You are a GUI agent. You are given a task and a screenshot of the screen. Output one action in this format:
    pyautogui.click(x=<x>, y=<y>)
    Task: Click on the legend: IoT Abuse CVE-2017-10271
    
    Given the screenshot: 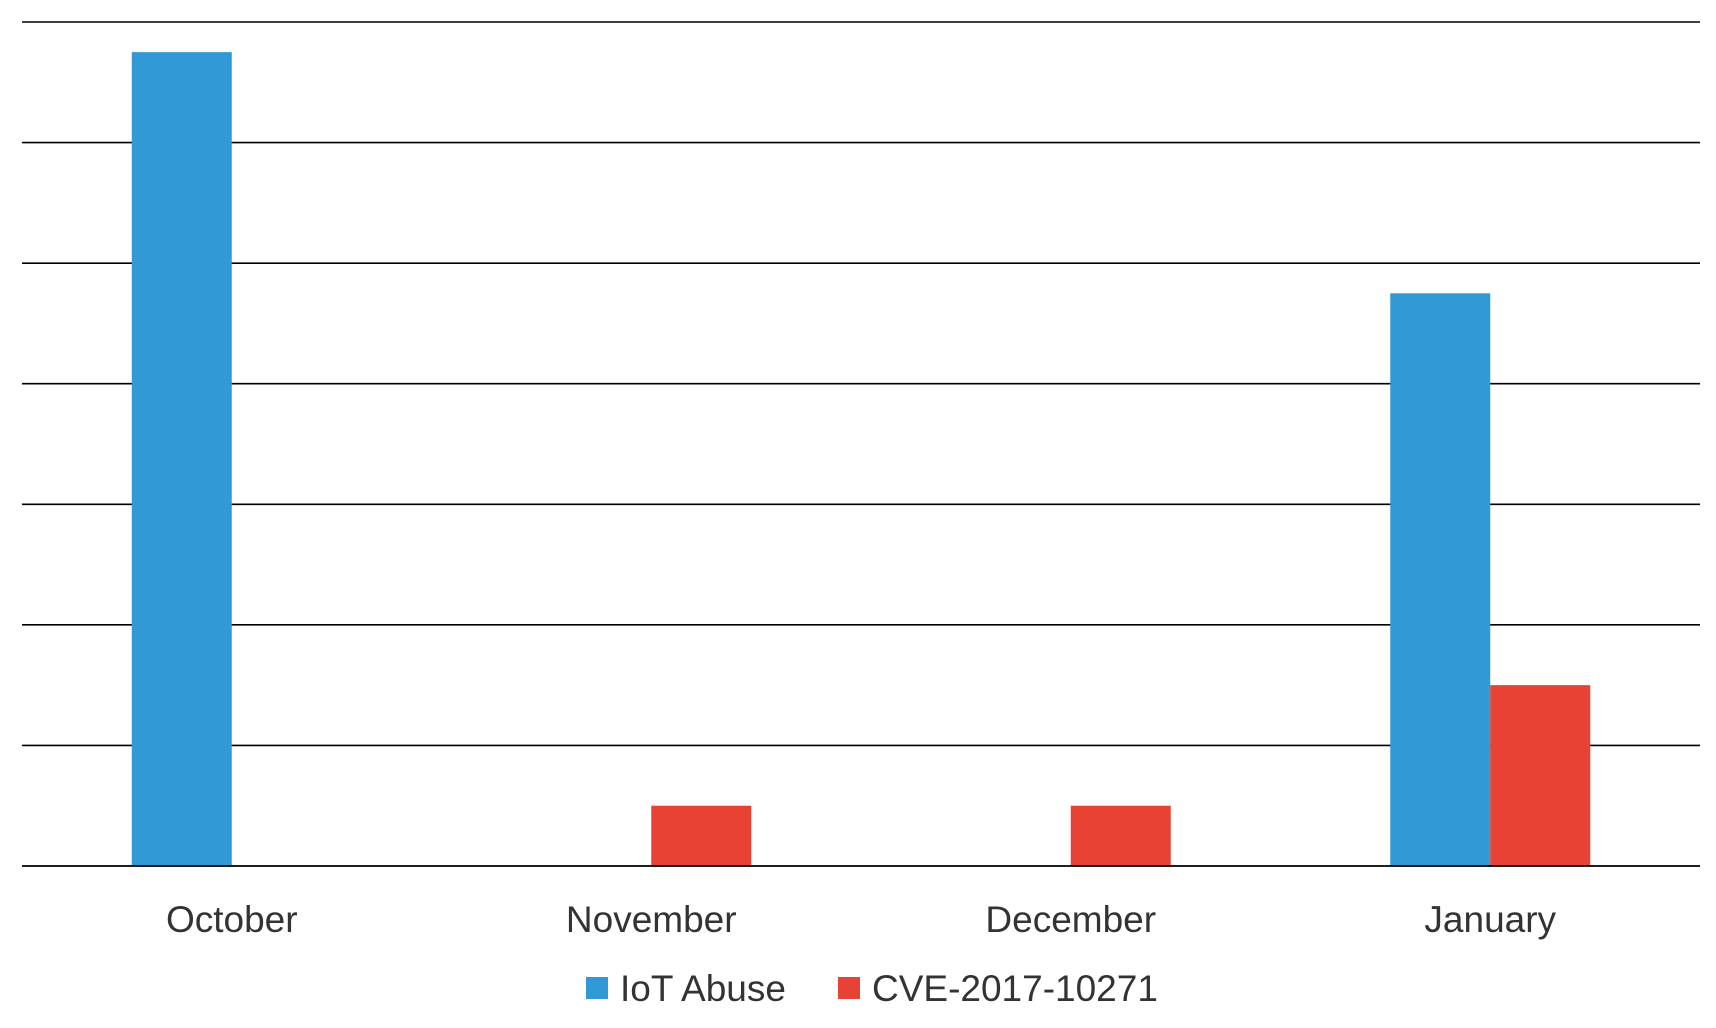 What is the action you would take?
    pyautogui.click(x=872, y=988)
    